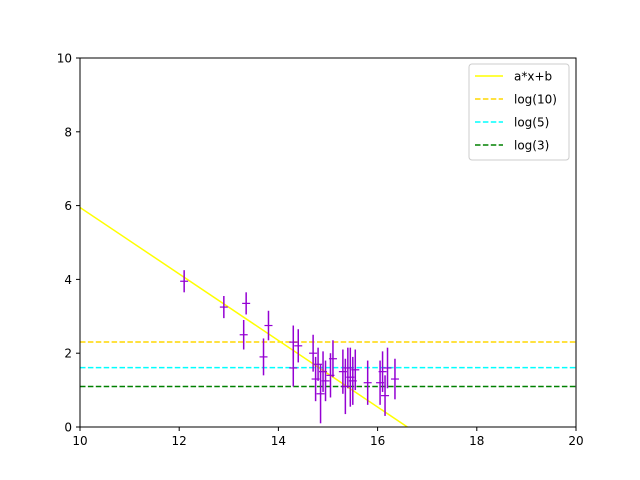 The height and width of the screenshot is (480, 640). What do you see at coordinates (531, 146) in the screenshot?
I see `legend-label: log(3)` at bounding box center [531, 146].